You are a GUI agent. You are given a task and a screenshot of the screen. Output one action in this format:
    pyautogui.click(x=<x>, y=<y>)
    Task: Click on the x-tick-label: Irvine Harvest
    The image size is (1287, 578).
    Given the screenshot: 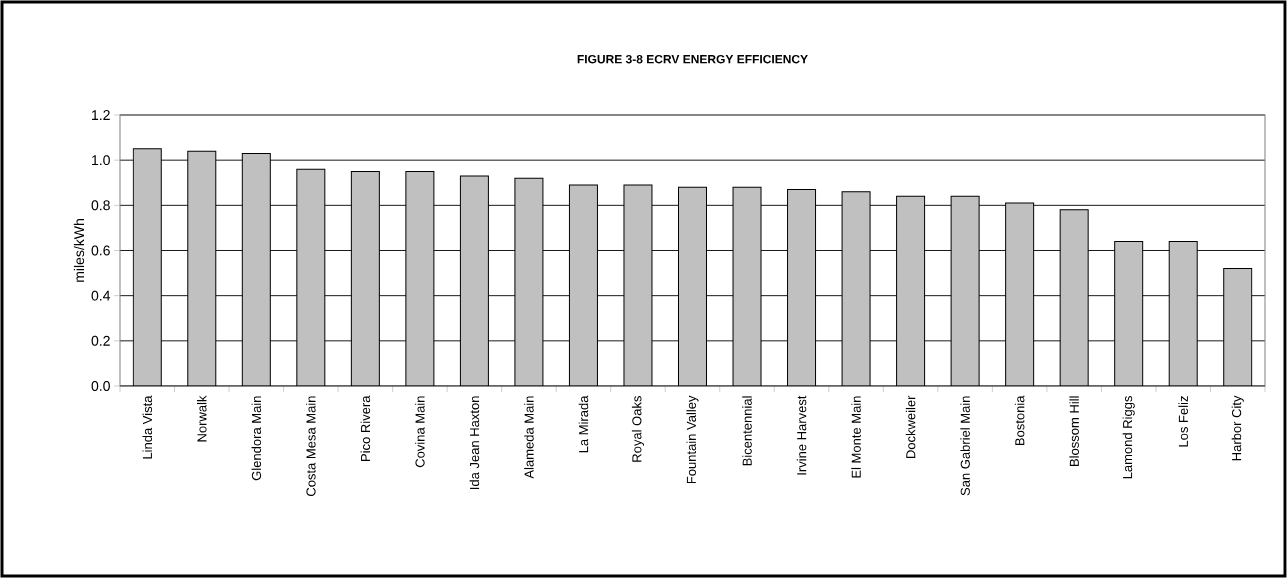 What is the action you would take?
    pyautogui.click(x=801, y=435)
    